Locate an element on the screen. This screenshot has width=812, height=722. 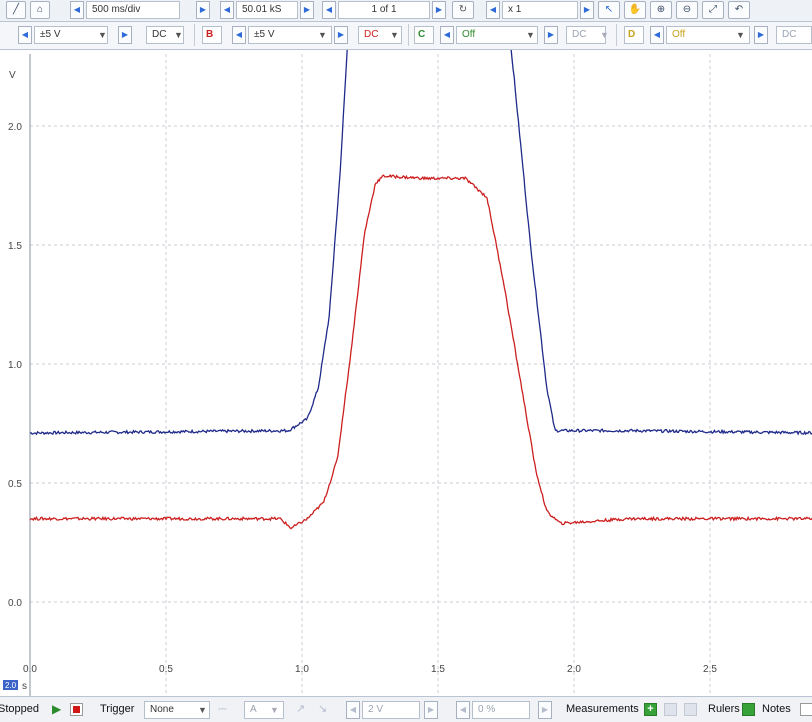
stop-icon is located at coordinates (76, 709).